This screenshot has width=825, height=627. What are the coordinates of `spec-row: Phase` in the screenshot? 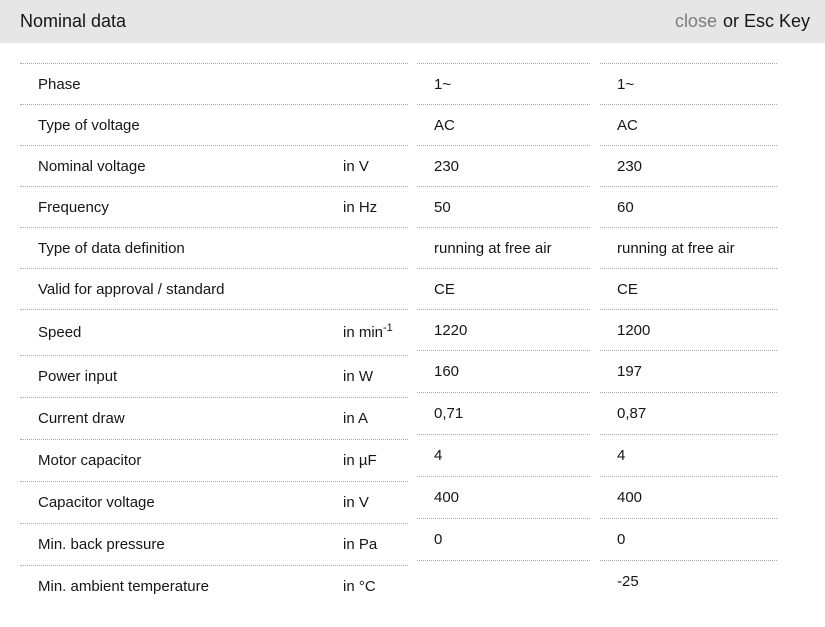 It's located at (214, 83).